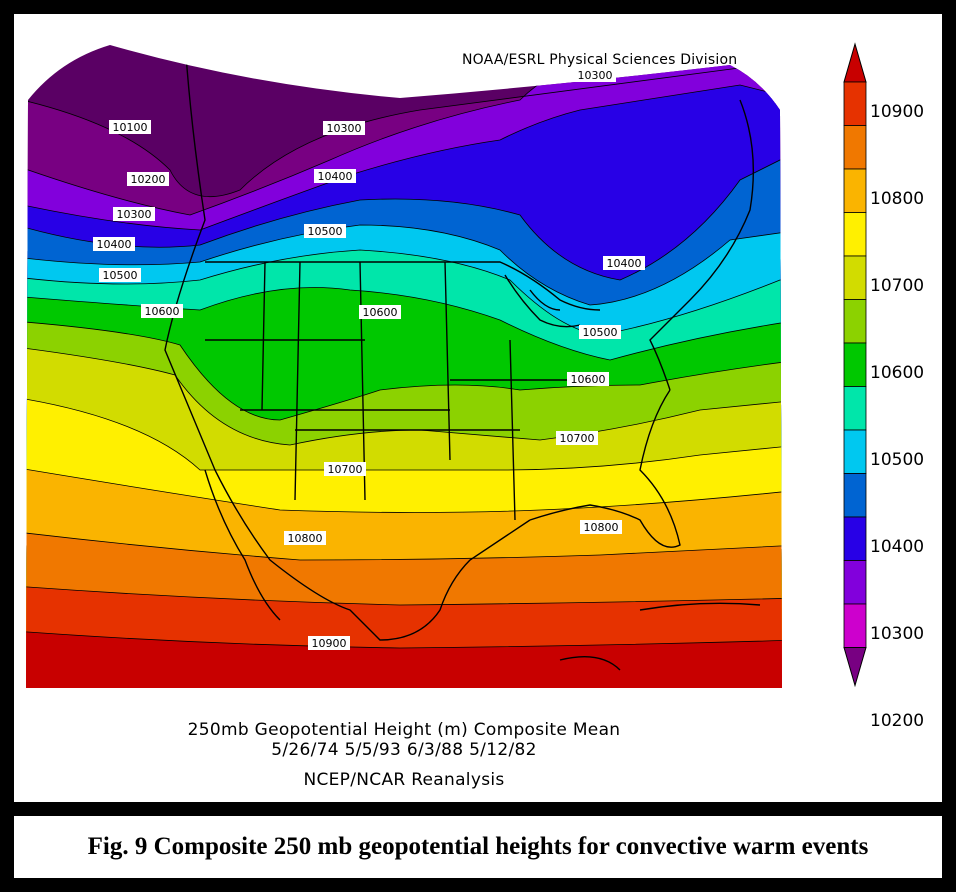 The width and height of the screenshot is (956, 892). I want to click on legend-label: 10900, so click(897, 111).